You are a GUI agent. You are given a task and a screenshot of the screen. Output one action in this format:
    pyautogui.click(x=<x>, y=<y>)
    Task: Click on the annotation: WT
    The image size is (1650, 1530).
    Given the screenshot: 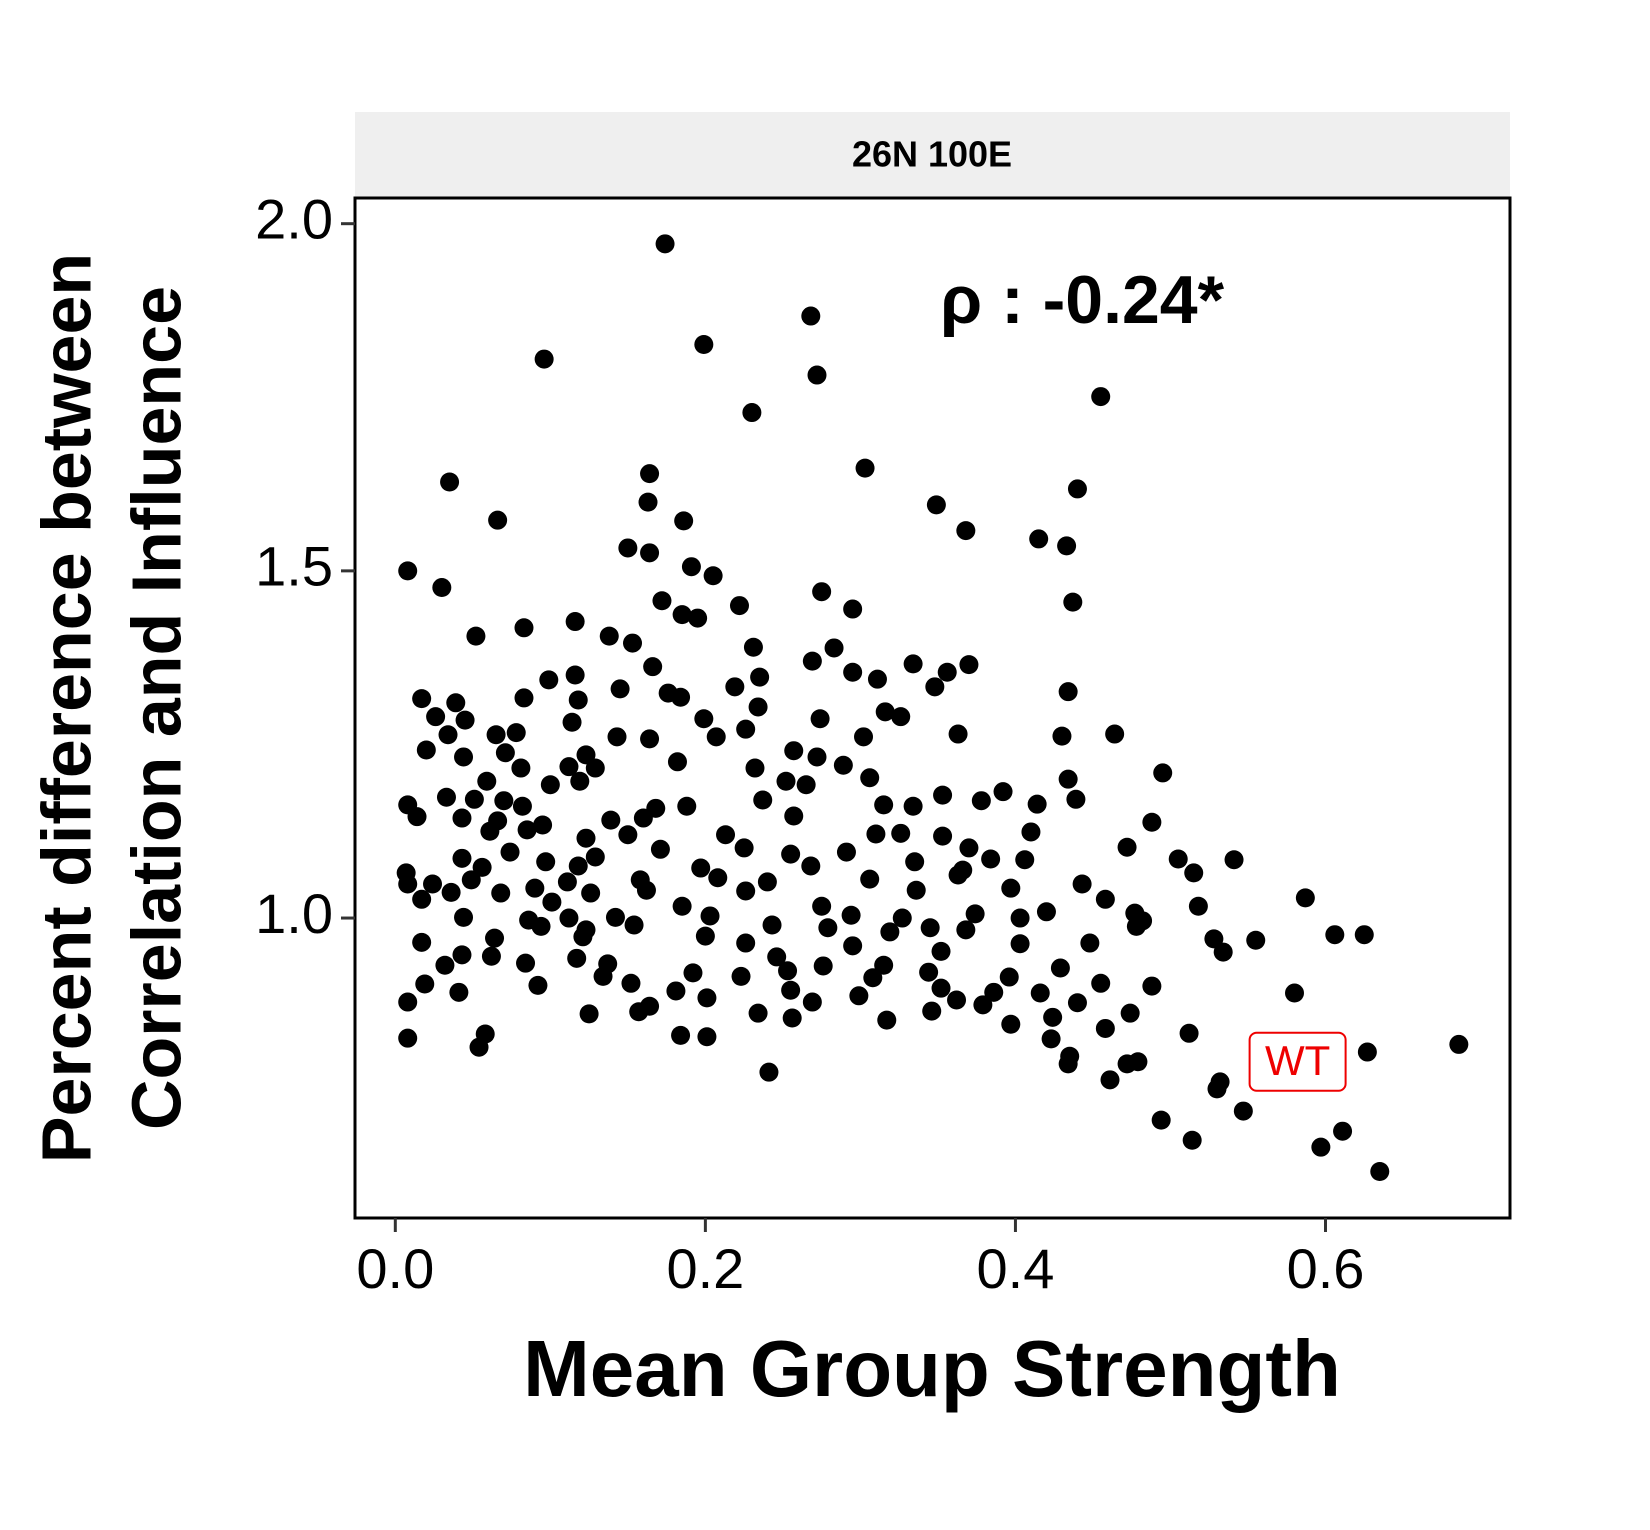 What is the action you would take?
    pyautogui.click(x=1297, y=1060)
    